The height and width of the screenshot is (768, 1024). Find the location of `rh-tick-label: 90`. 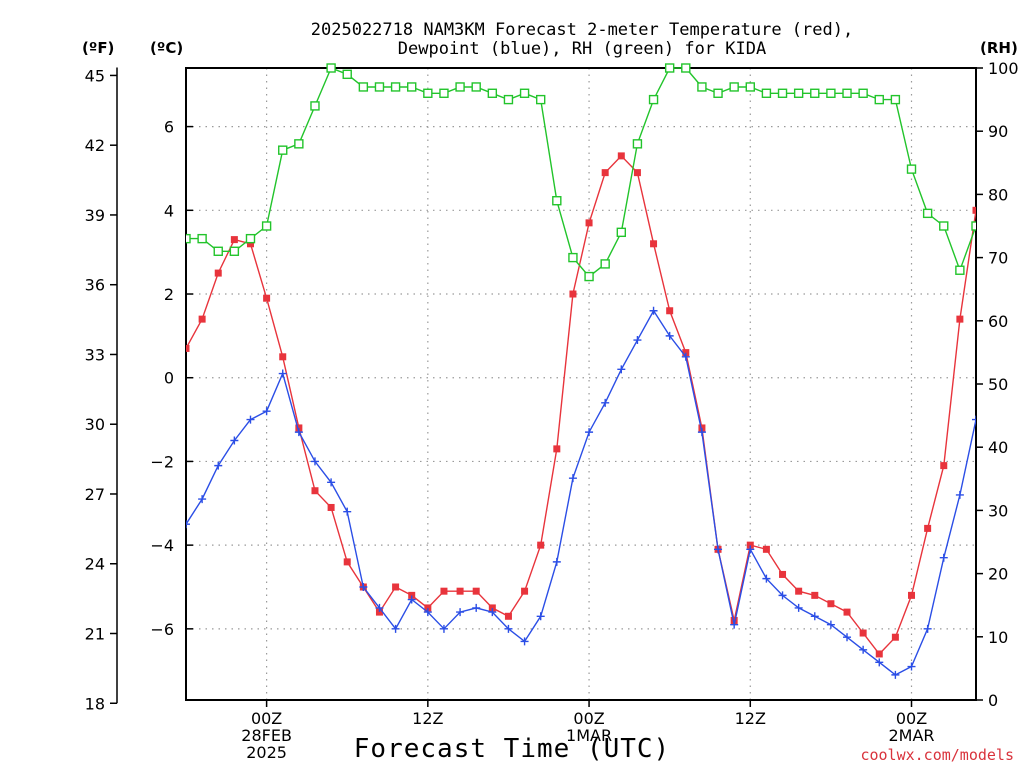

rh-tick-label: 90 is located at coordinates (998, 131).